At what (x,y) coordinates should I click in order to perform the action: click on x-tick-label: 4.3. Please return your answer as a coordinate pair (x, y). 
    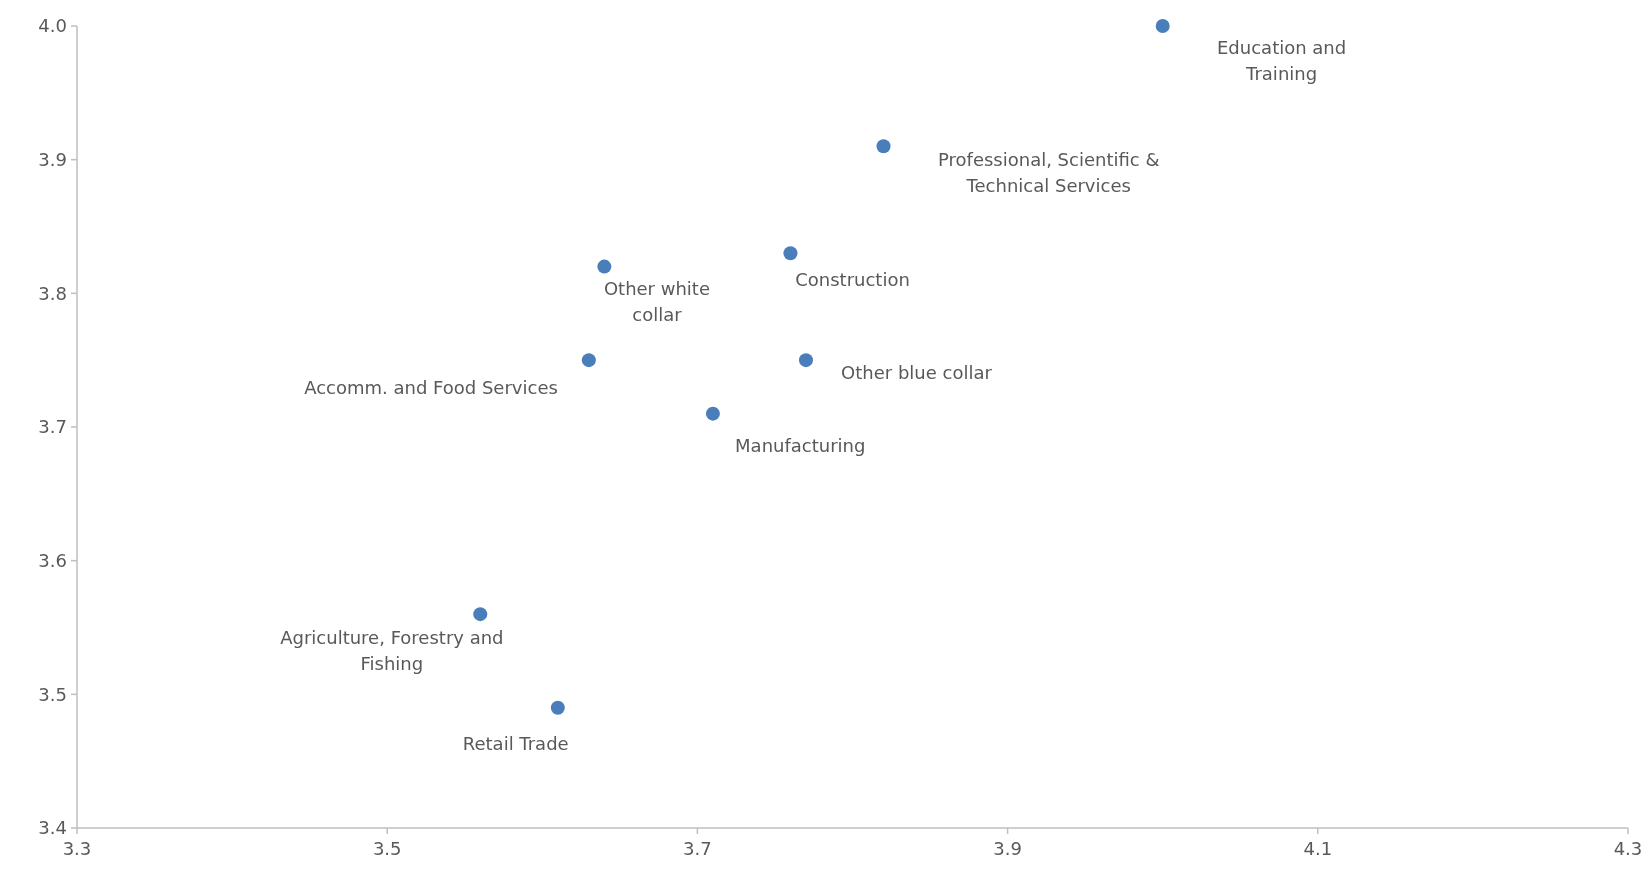
    Looking at the image, I should click on (1628, 848).